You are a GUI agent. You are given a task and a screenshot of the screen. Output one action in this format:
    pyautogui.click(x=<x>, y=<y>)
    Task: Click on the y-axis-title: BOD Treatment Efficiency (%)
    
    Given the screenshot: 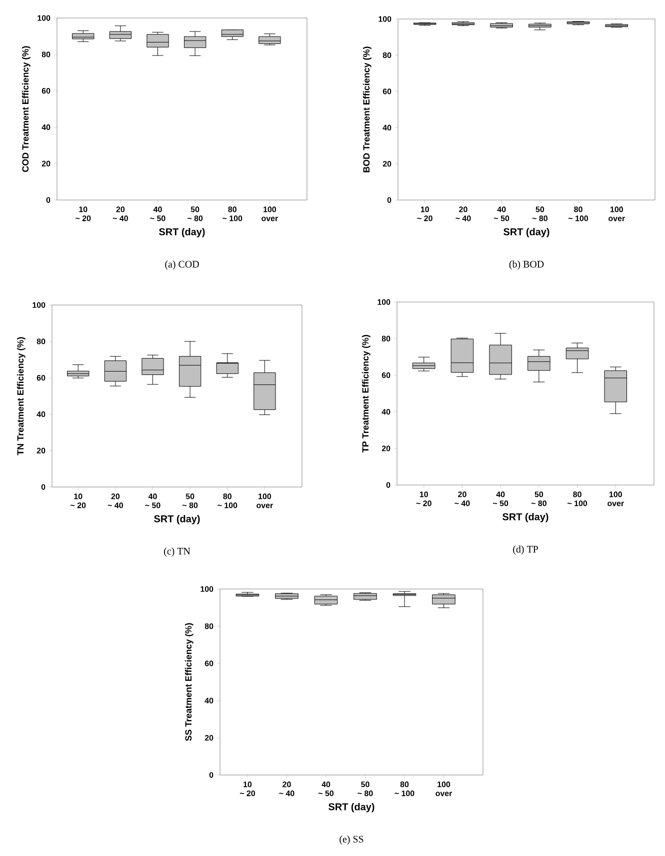 What is the action you would take?
    pyautogui.click(x=367, y=109)
    